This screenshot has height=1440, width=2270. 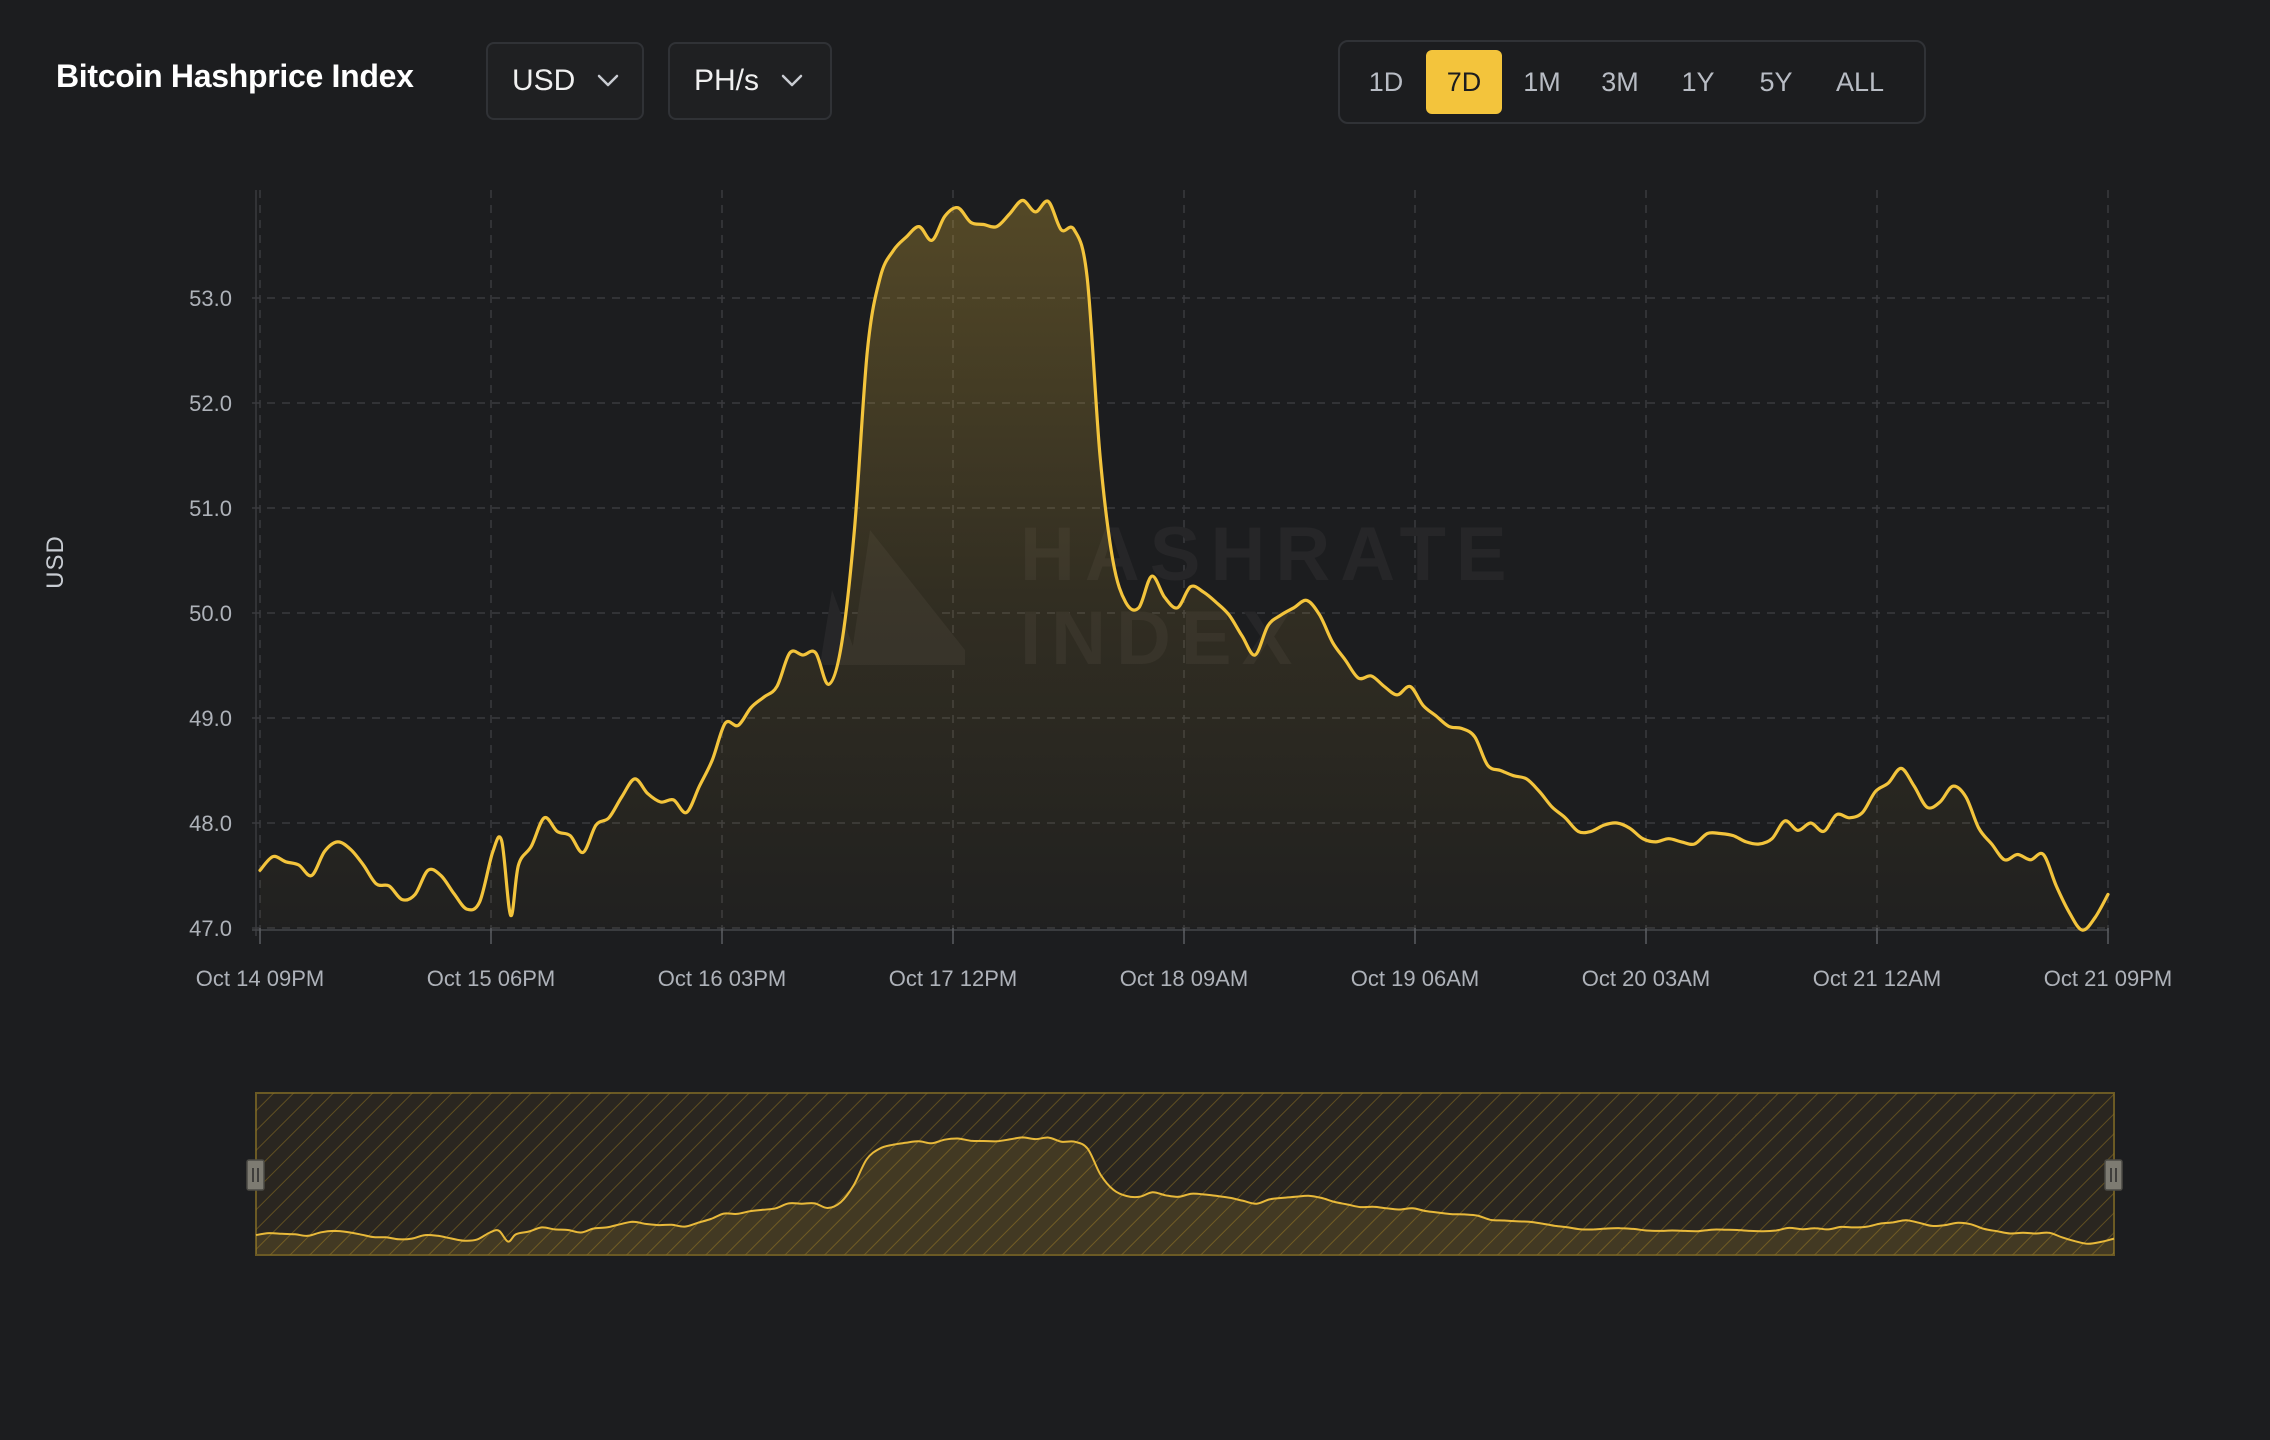 What do you see at coordinates (210, 298) in the screenshot?
I see `y-tick-label: 53.0` at bounding box center [210, 298].